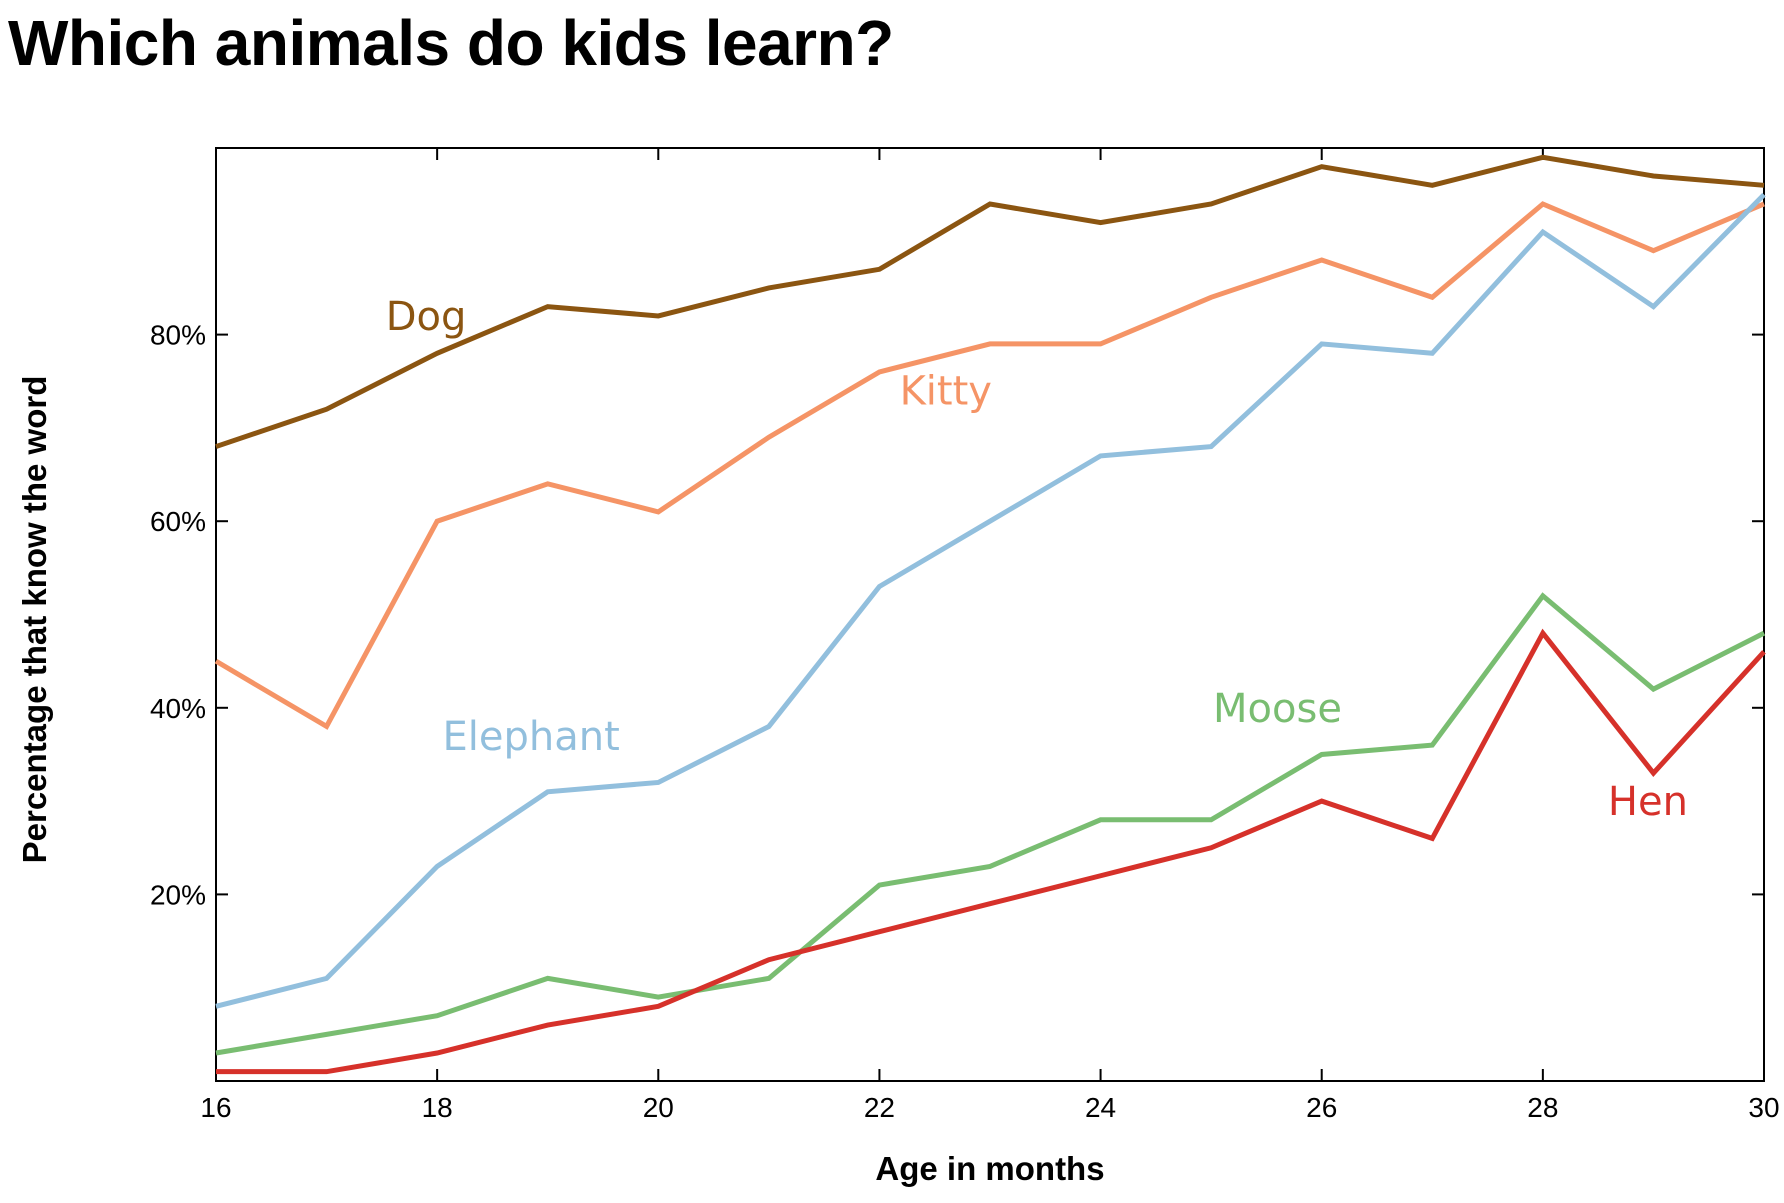  I want to click on series-label-elephant: Elephant, so click(530, 737).